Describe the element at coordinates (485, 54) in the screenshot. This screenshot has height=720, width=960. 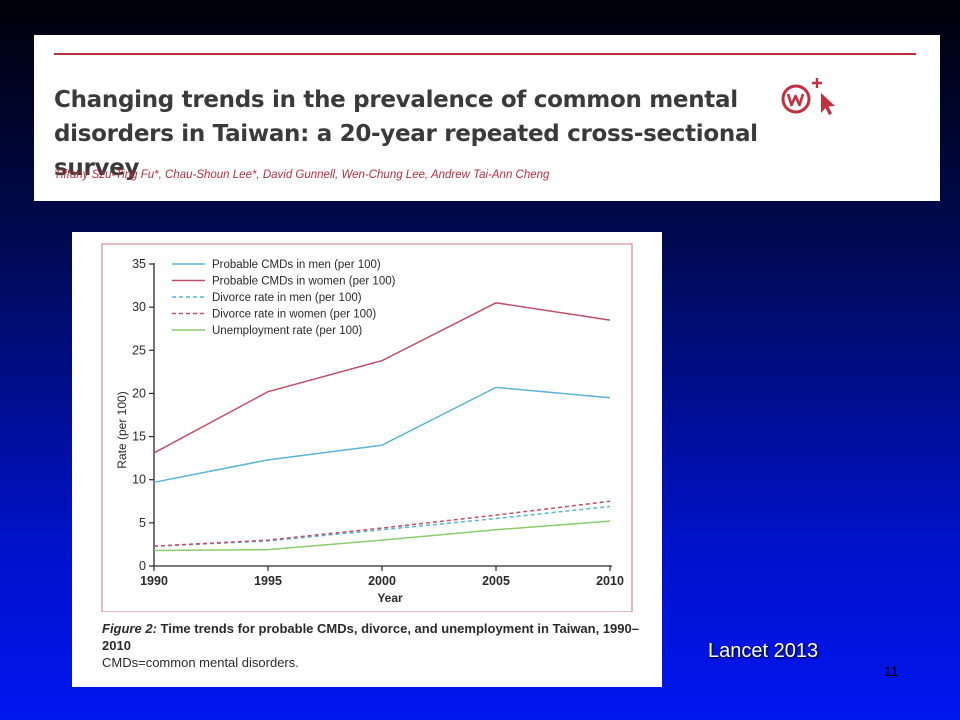
I see `header-rule` at that location.